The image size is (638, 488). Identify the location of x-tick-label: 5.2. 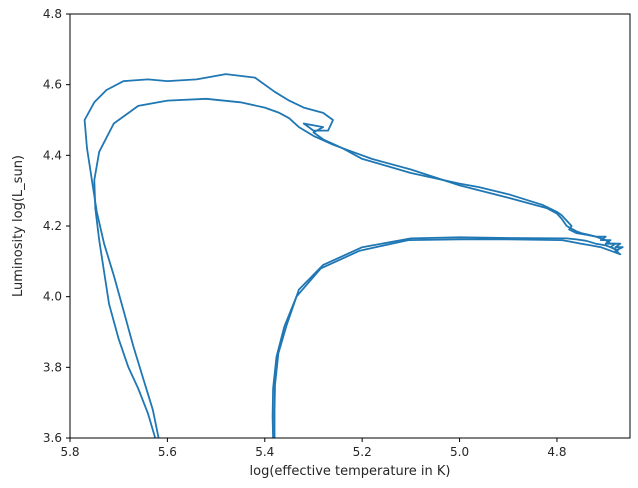
(362, 452).